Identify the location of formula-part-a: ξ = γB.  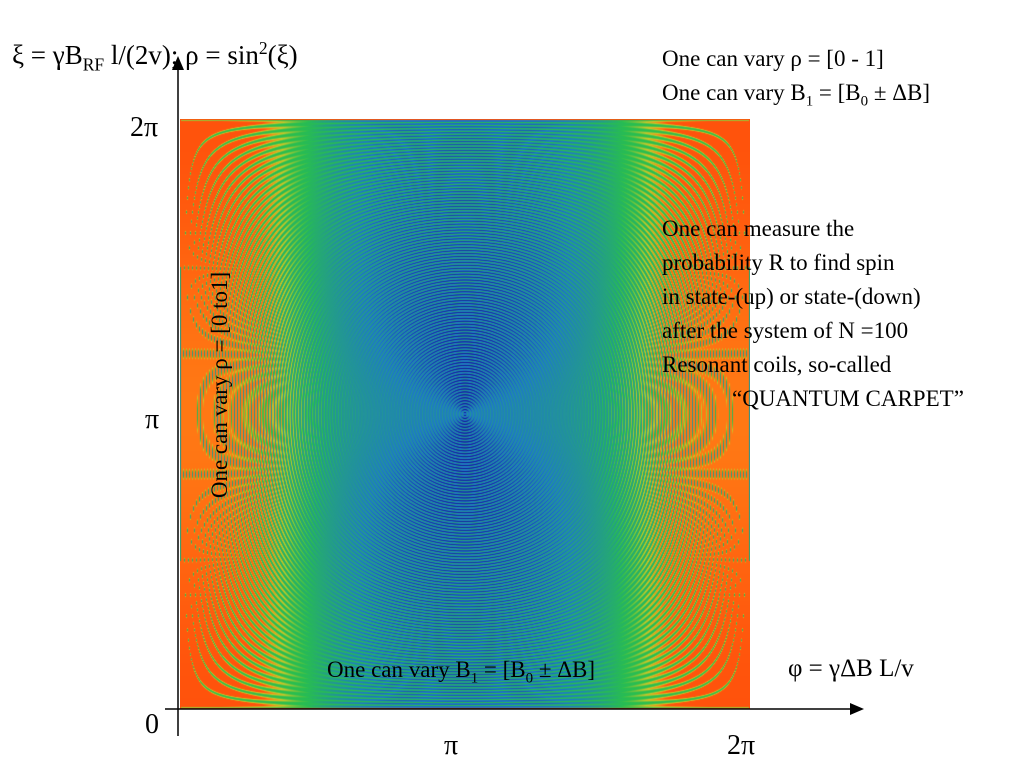
(47, 55).